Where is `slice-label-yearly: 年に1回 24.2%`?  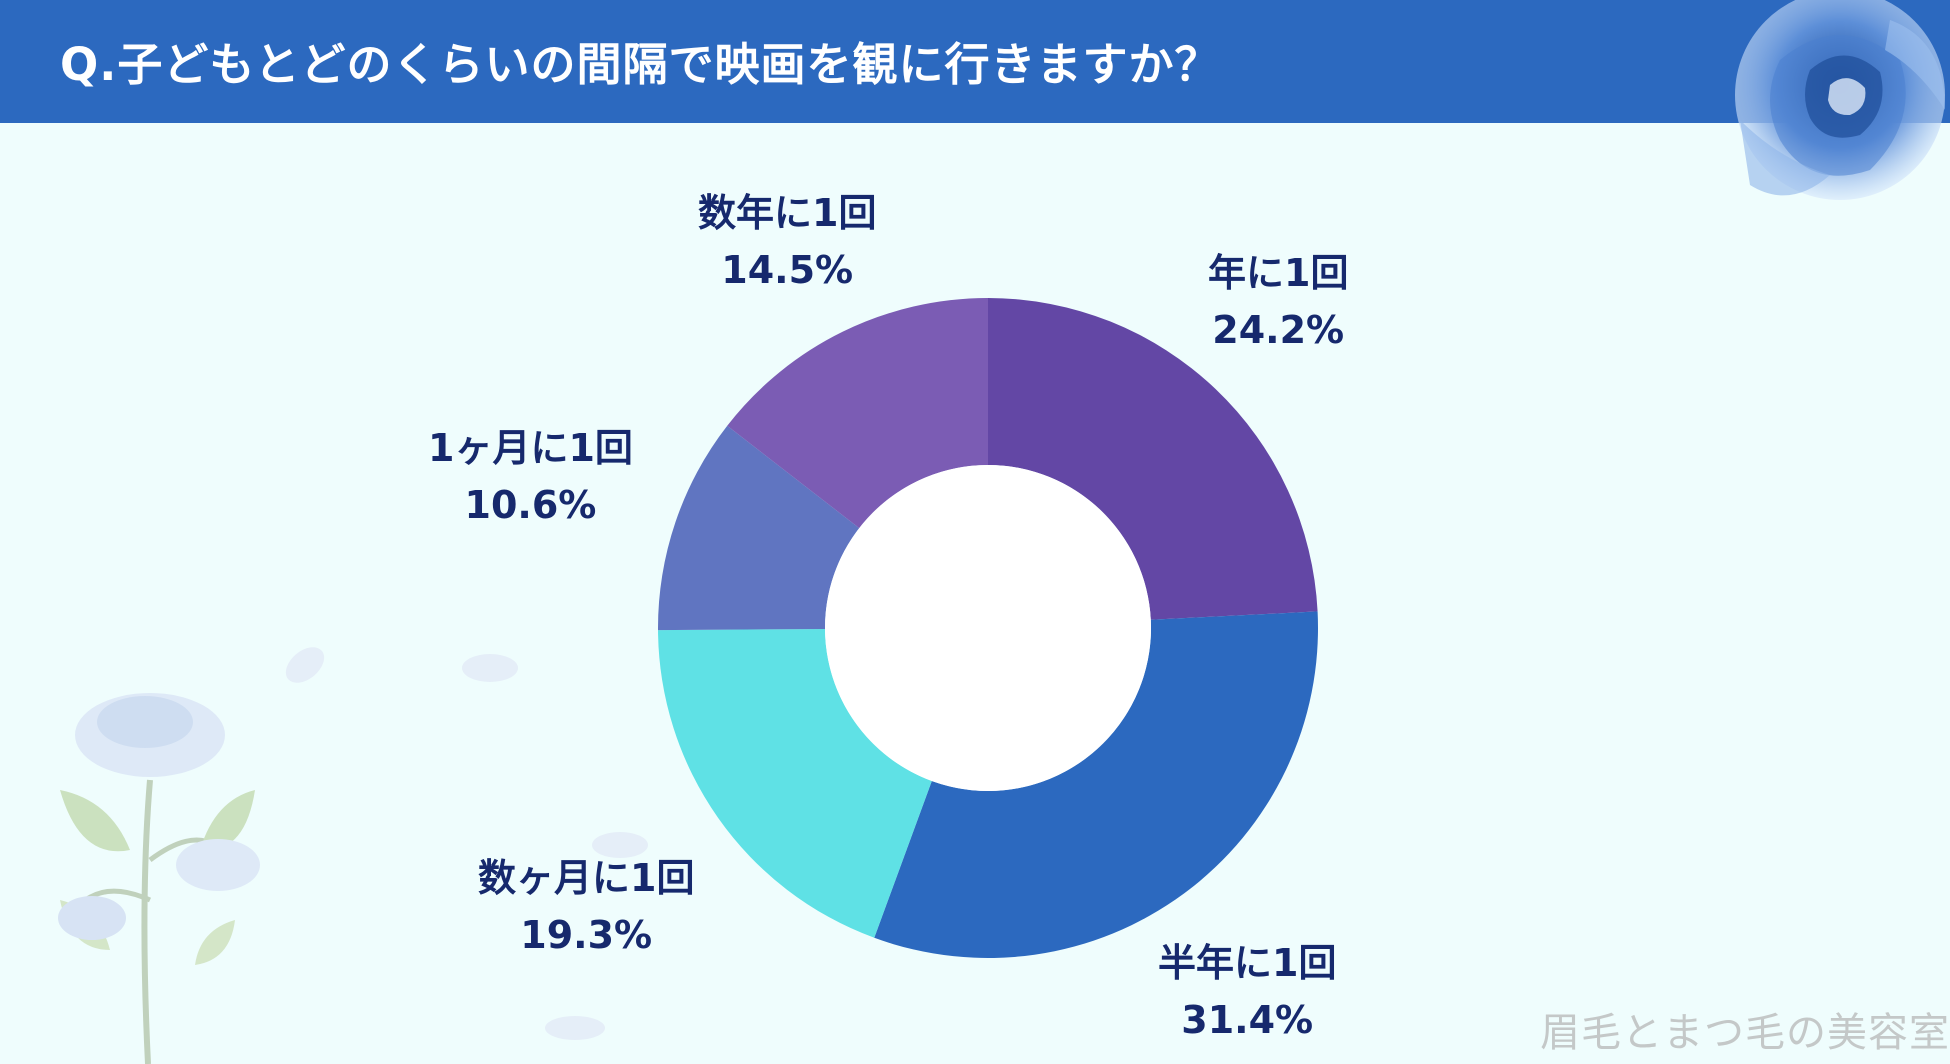 slice-label-yearly: 年に1回 24.2% is located at coordinates (1278, 302).